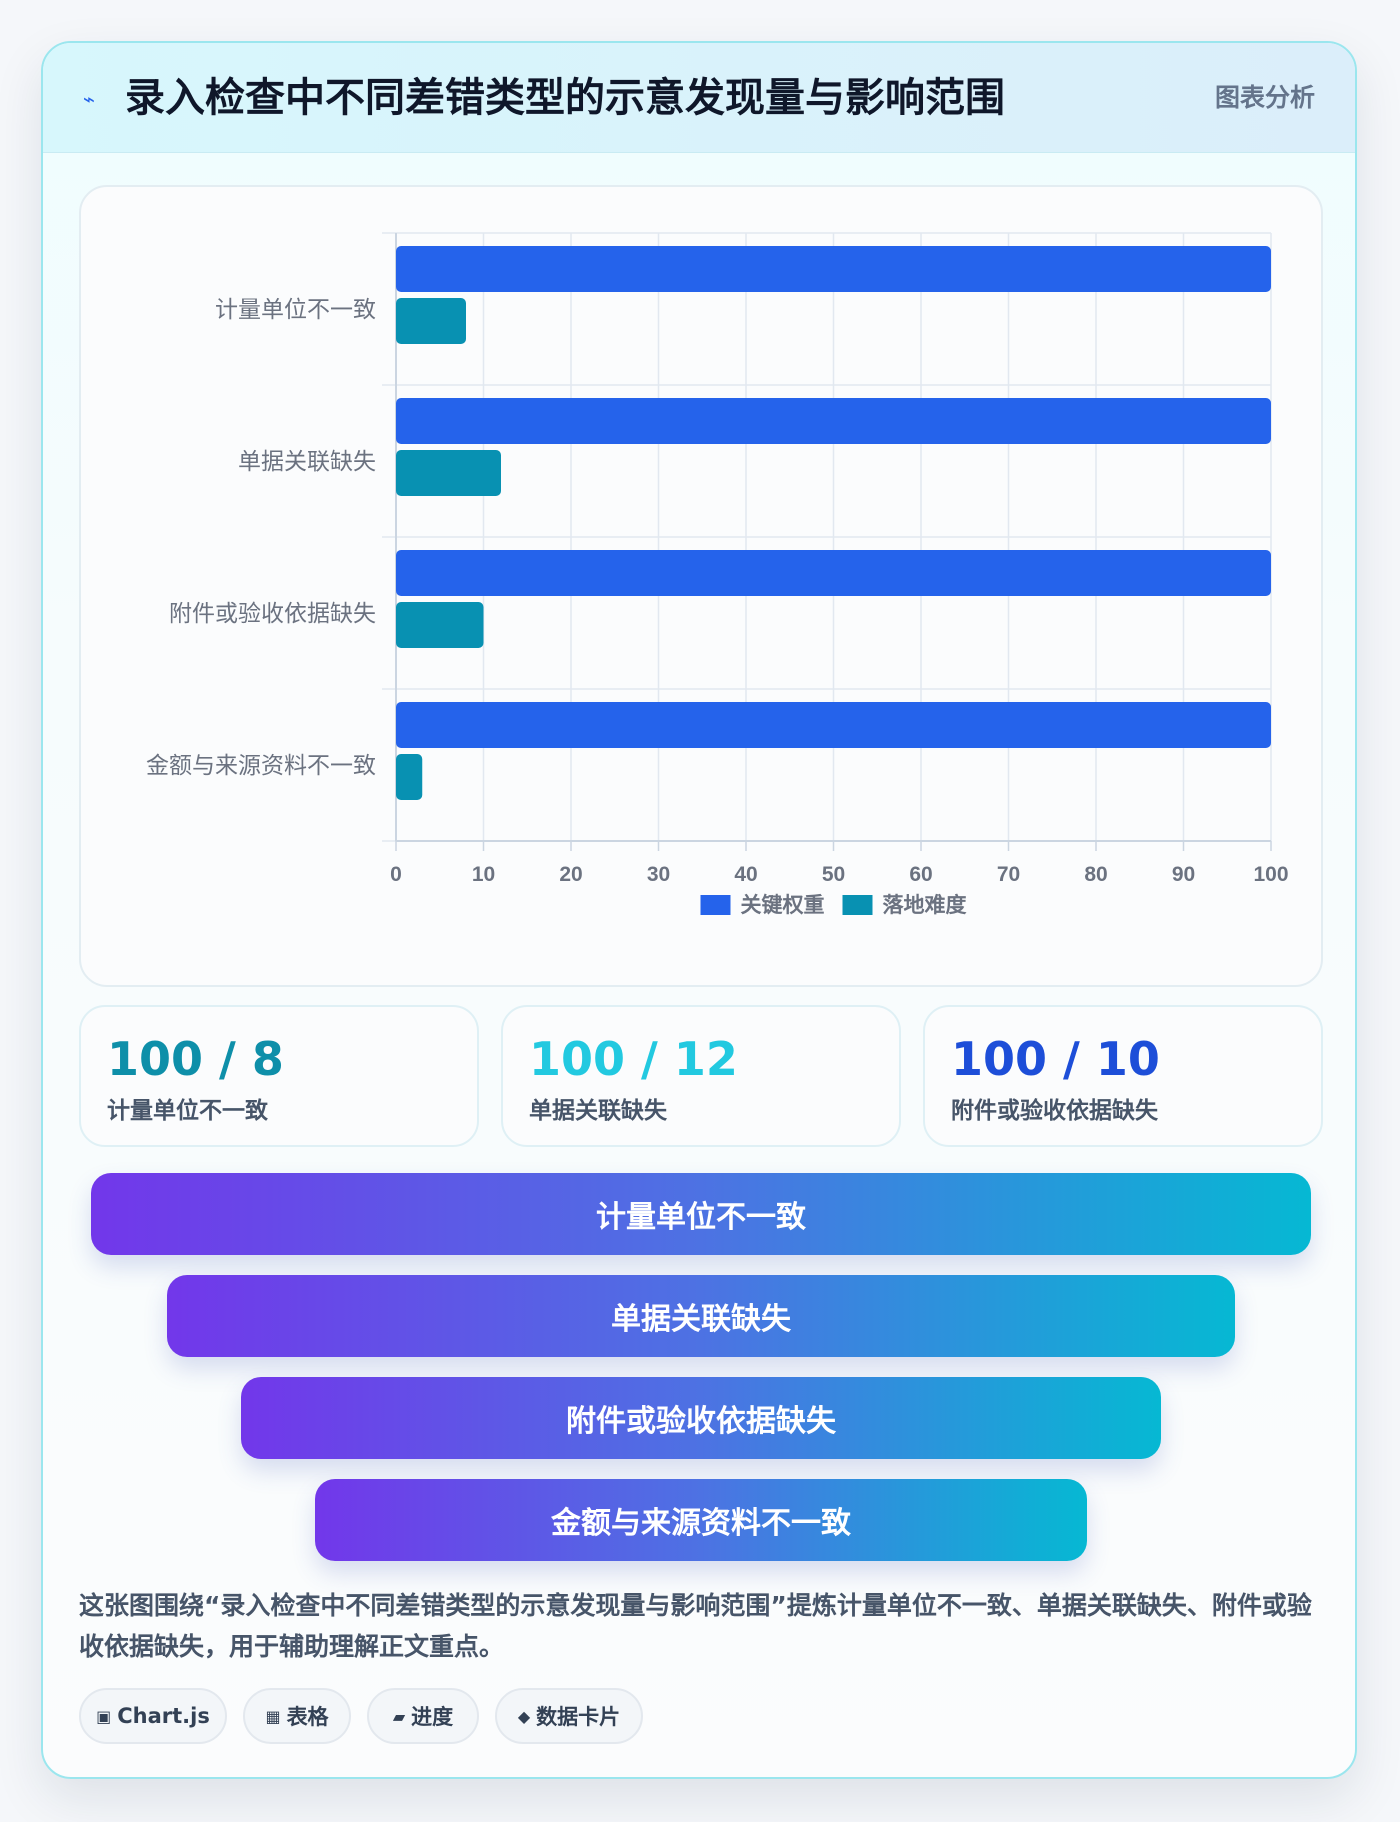 This screenshot has height=1822, width=1400. I want to click on stat-value: 100 / 8, so click(195, 1059).